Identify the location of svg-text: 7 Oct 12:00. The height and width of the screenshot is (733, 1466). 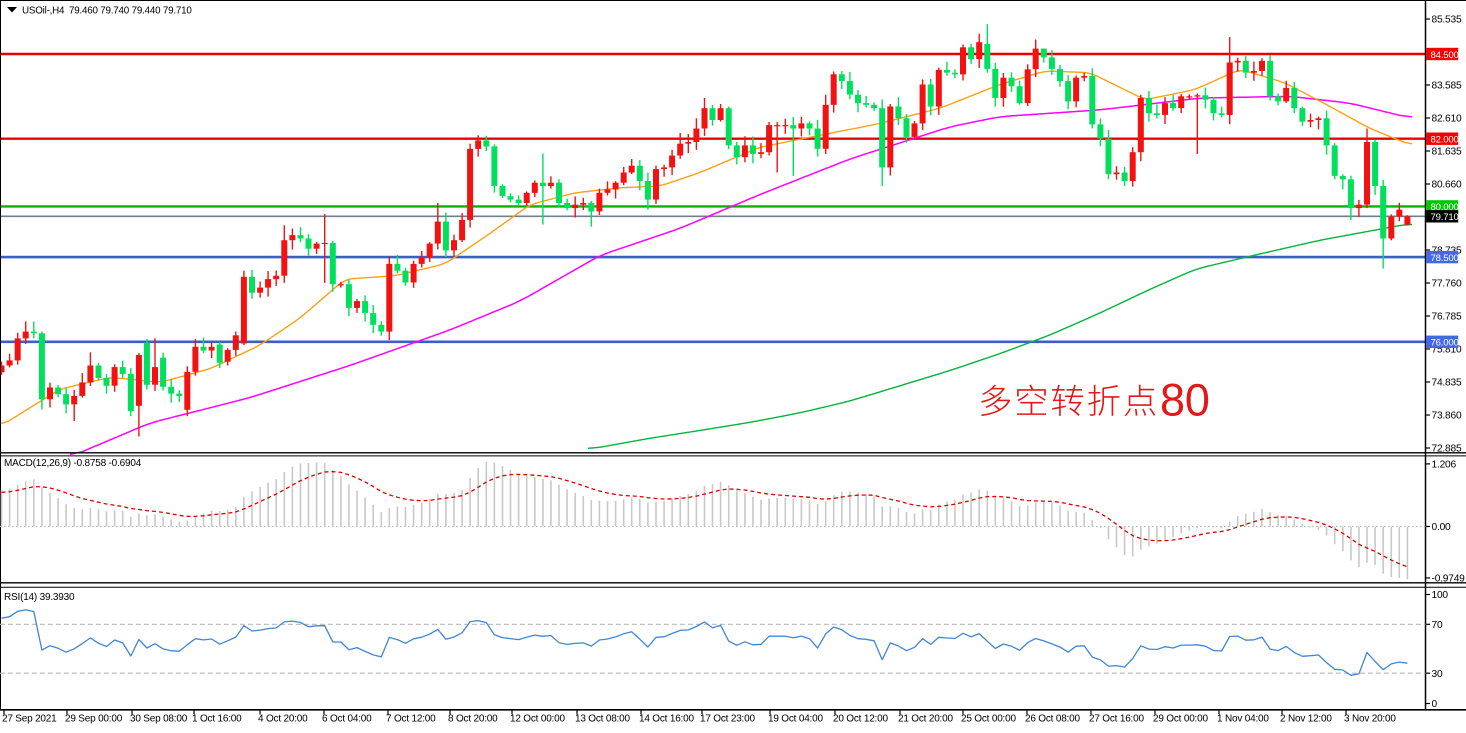
(411, 719).